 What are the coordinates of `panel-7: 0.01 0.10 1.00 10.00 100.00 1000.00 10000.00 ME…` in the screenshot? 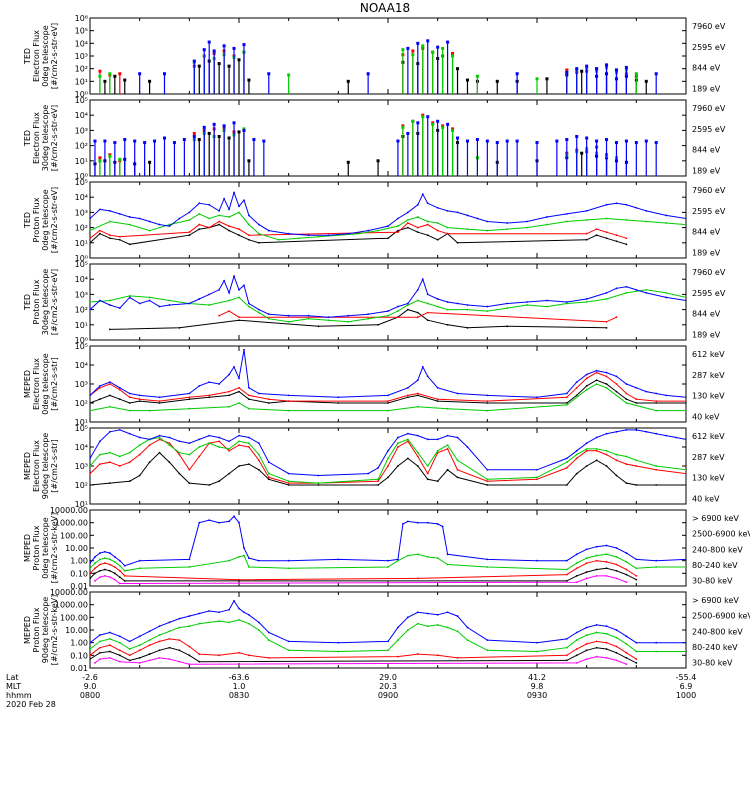 It's located at (386, 548).